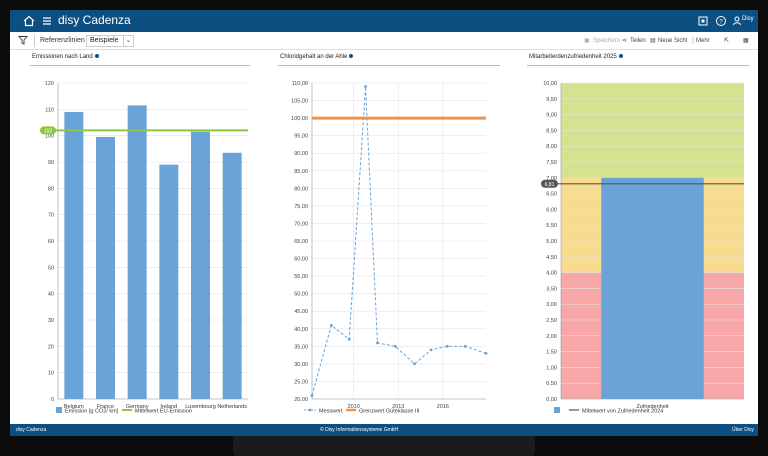  Describe the element at coordinates (727, 41) in the screenshot. I see `export-icon: ⇱` at that location.